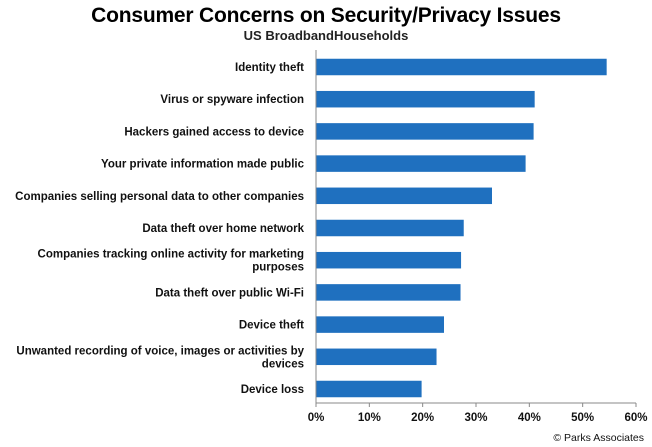 This screenshot has height=447, width=652. I want to click on category-label: Your private information made public, so click(203, 165).